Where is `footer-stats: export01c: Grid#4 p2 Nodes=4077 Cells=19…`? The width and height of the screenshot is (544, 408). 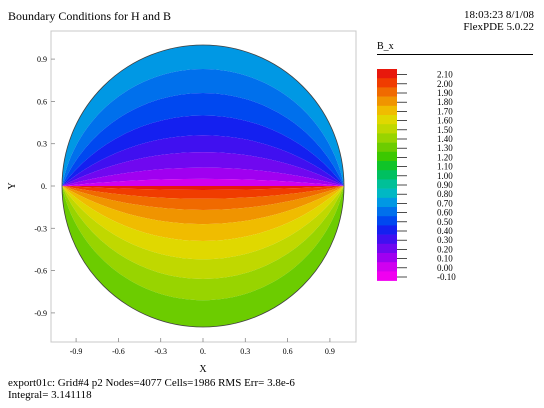
footer-stats: export01c: Grid#4 p2 Nodes=4077 Cells=19… is located at coordinates (151, 389).